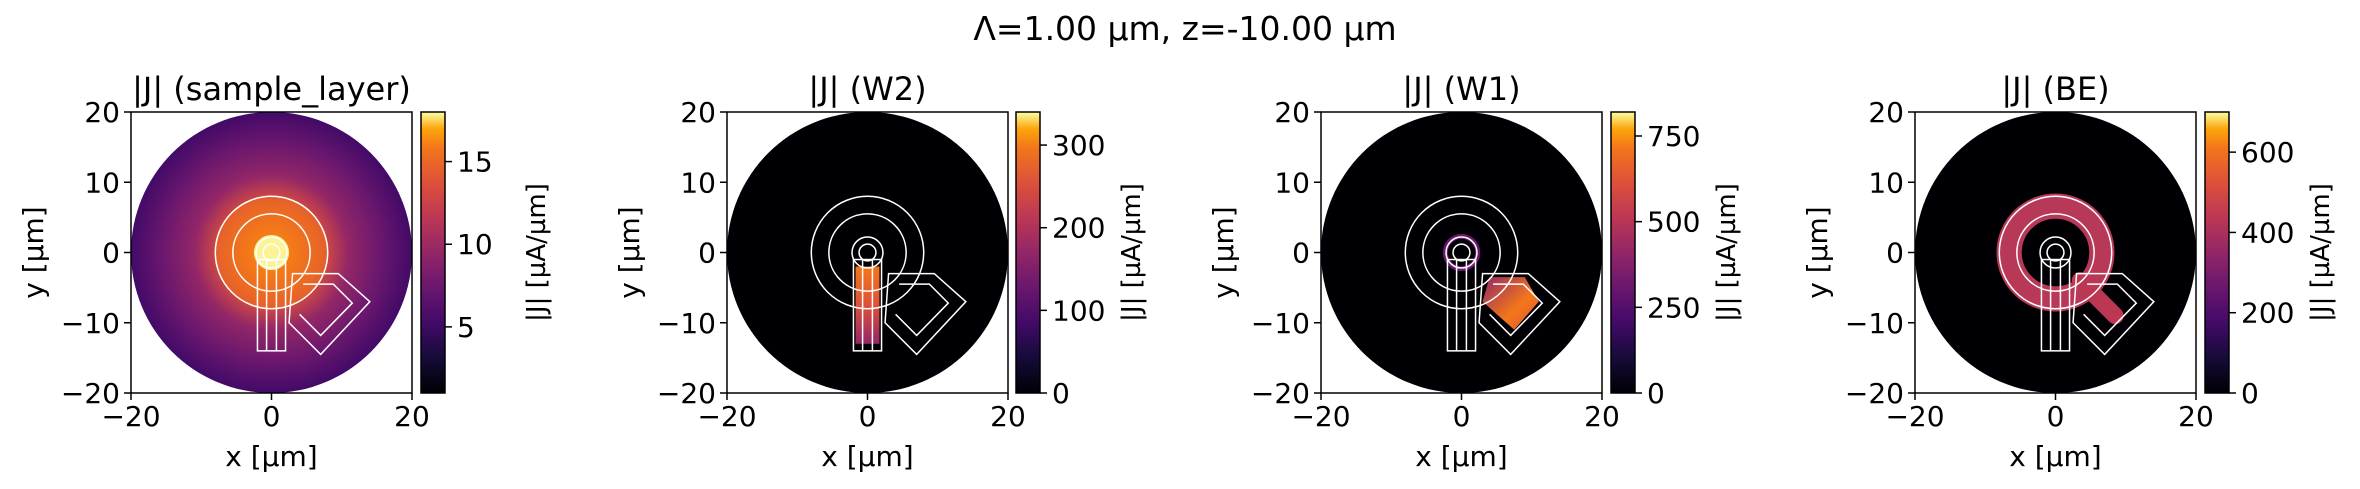 This screenshot has width=2360, height=489. Describe the element at coordinates (2055, 89) in the screenshot. I see `subplot-title: |J| (BE)` at that location.